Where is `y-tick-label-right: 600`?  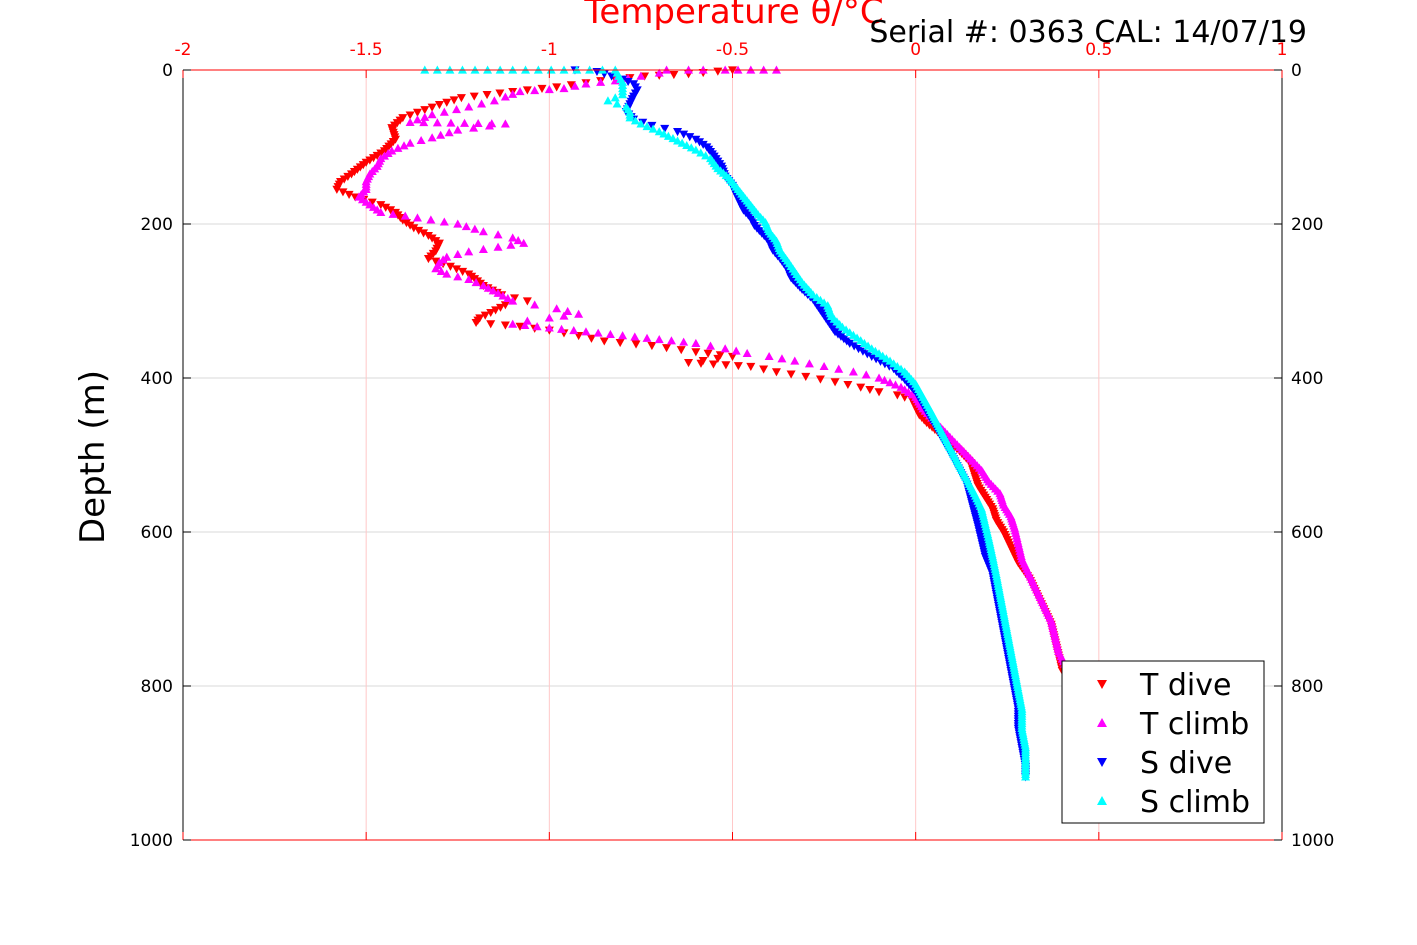
y-tick-label-right: 600 is located at coordinates (1307, 533).